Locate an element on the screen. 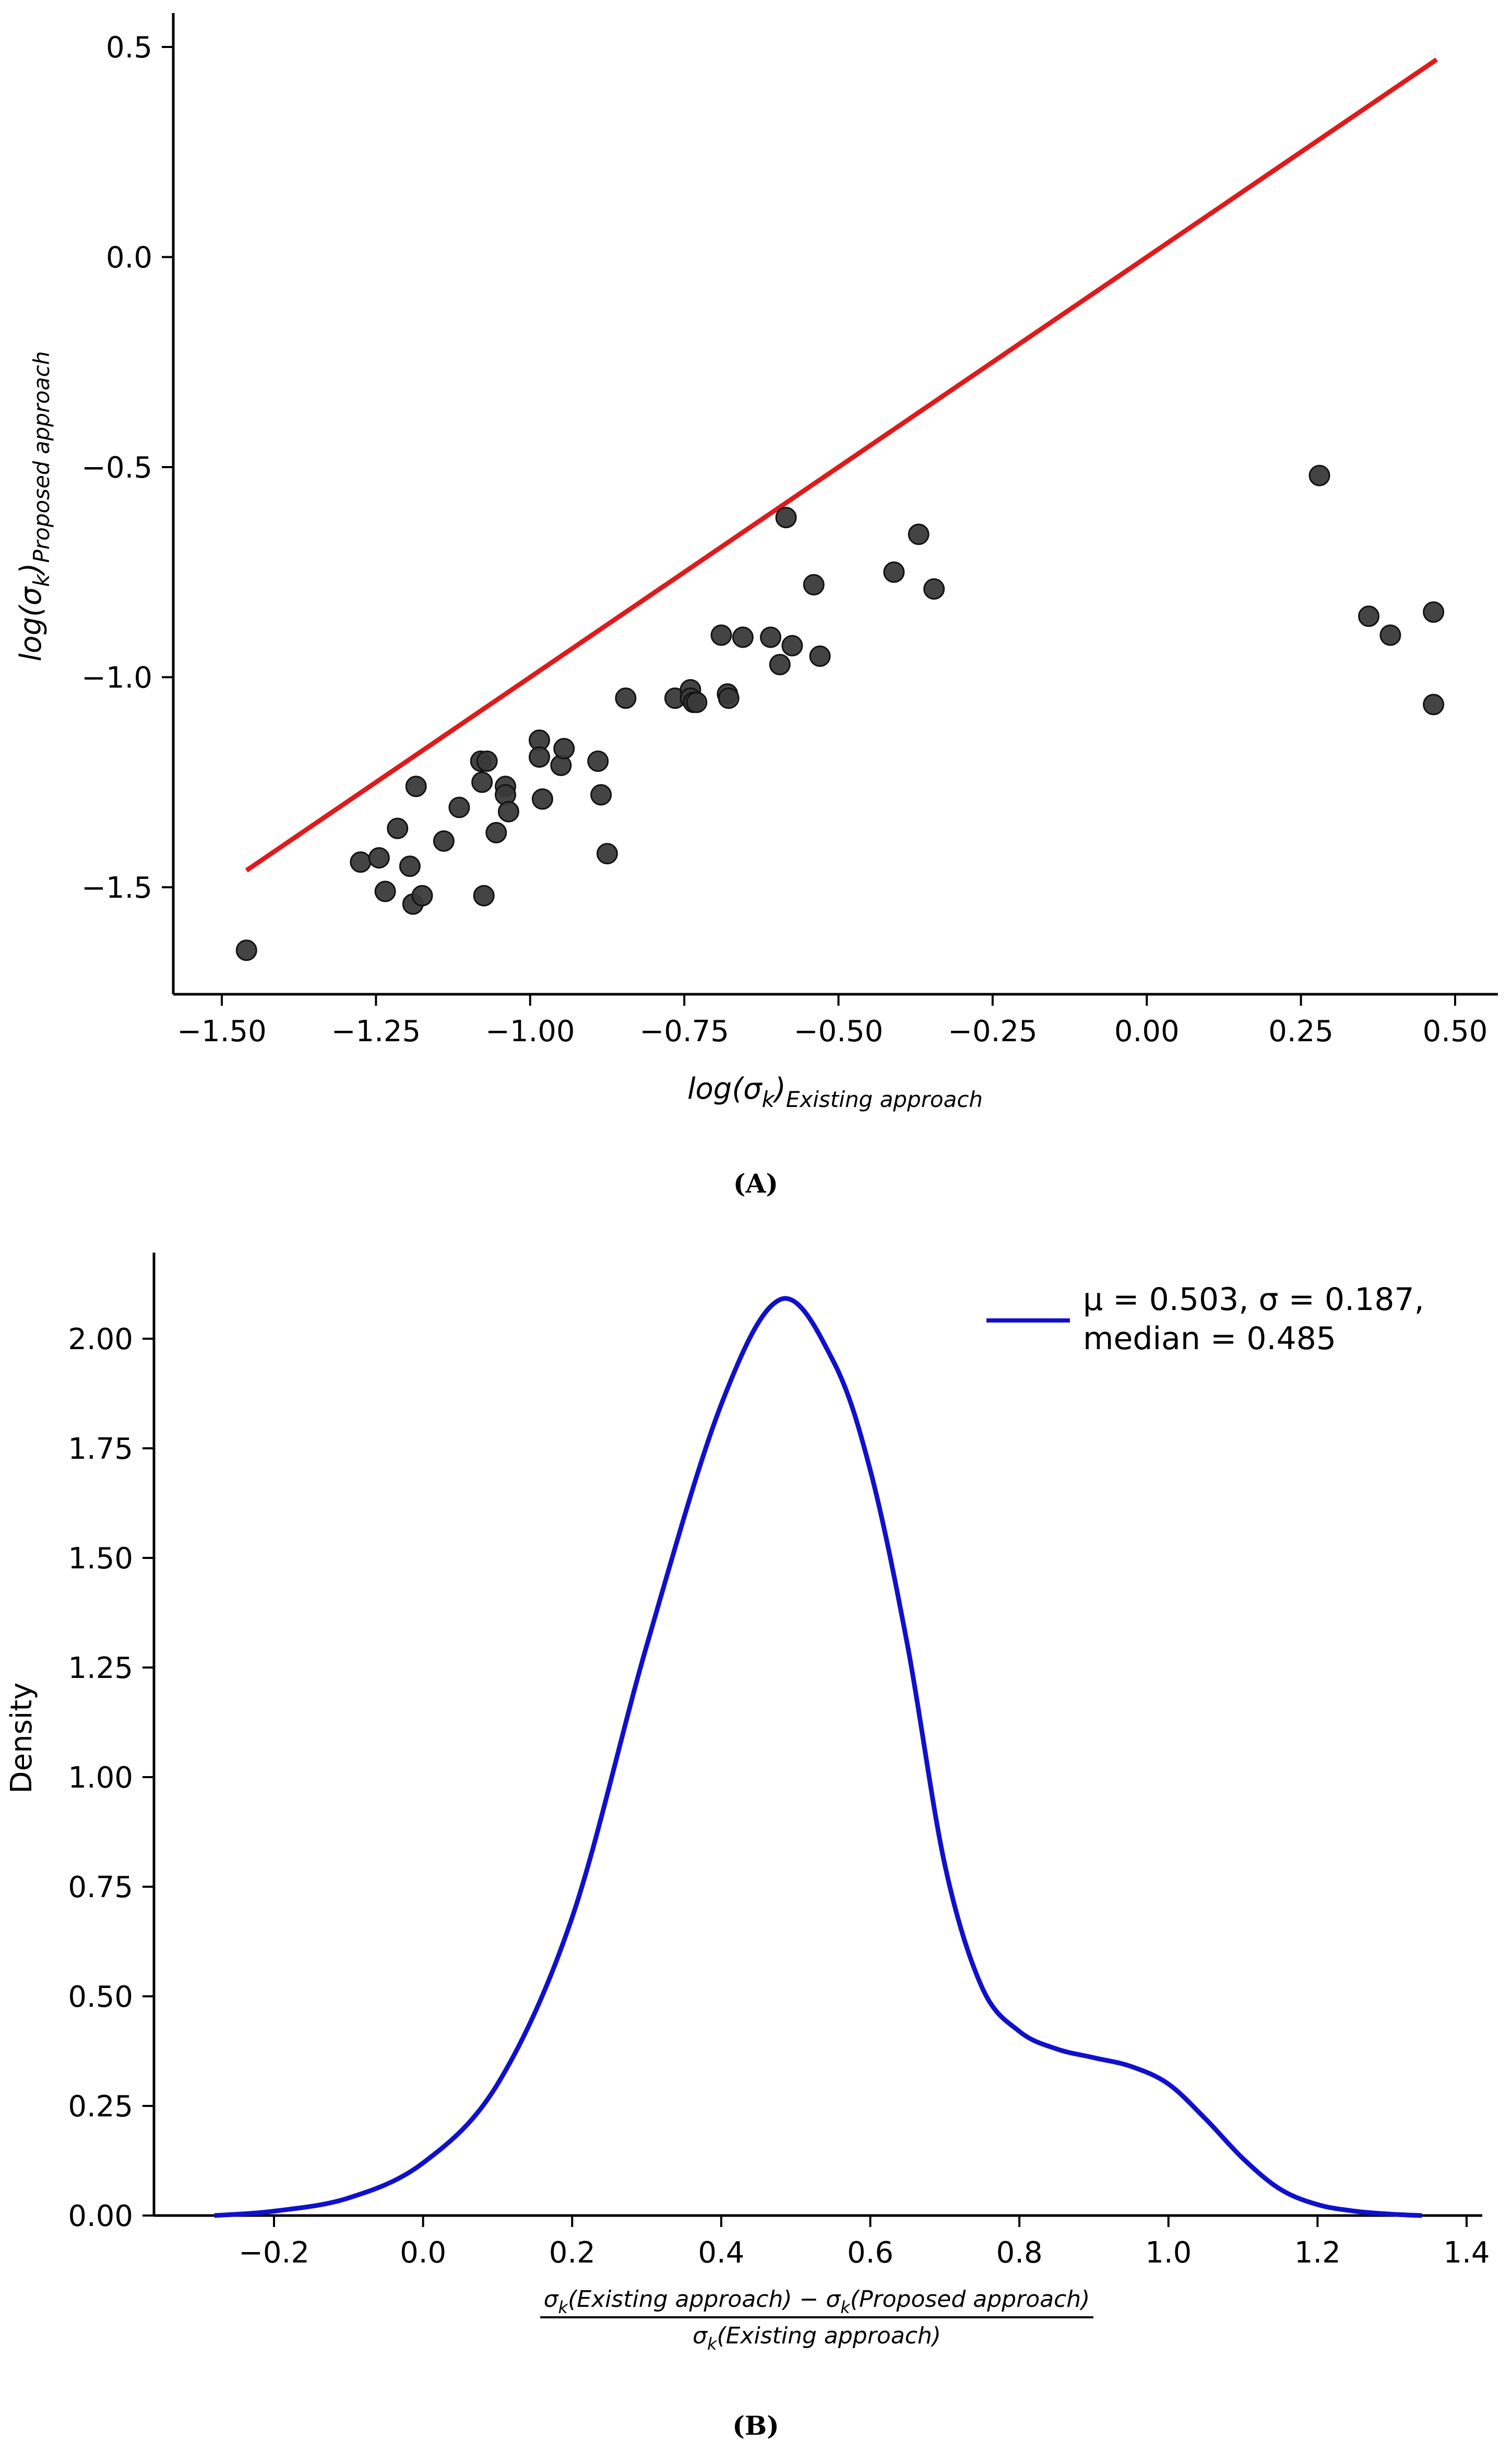 Image resolution: width=1512 pixels, height=2453 pixels. x-tick-label: 0.50 is located at coordinates (1456, 1032).